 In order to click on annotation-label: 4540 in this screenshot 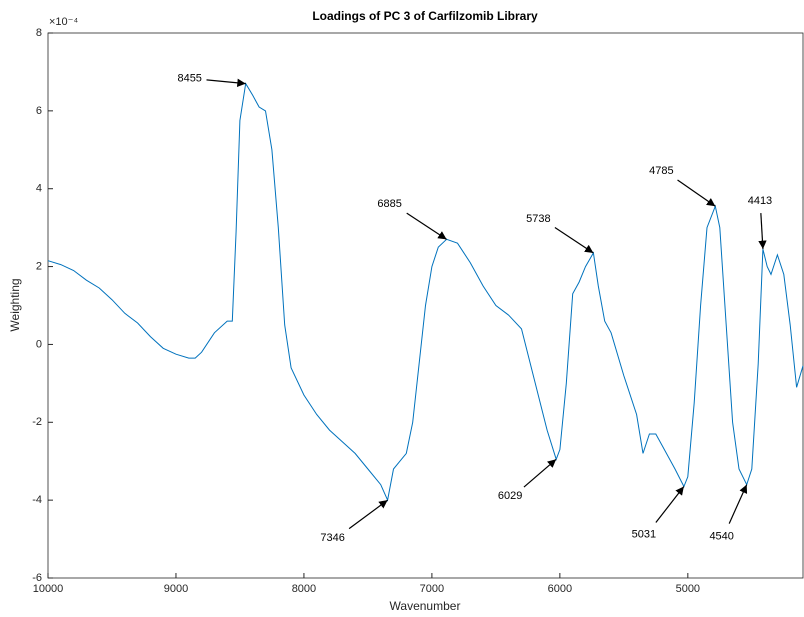, I will do `click(721, 536)`.